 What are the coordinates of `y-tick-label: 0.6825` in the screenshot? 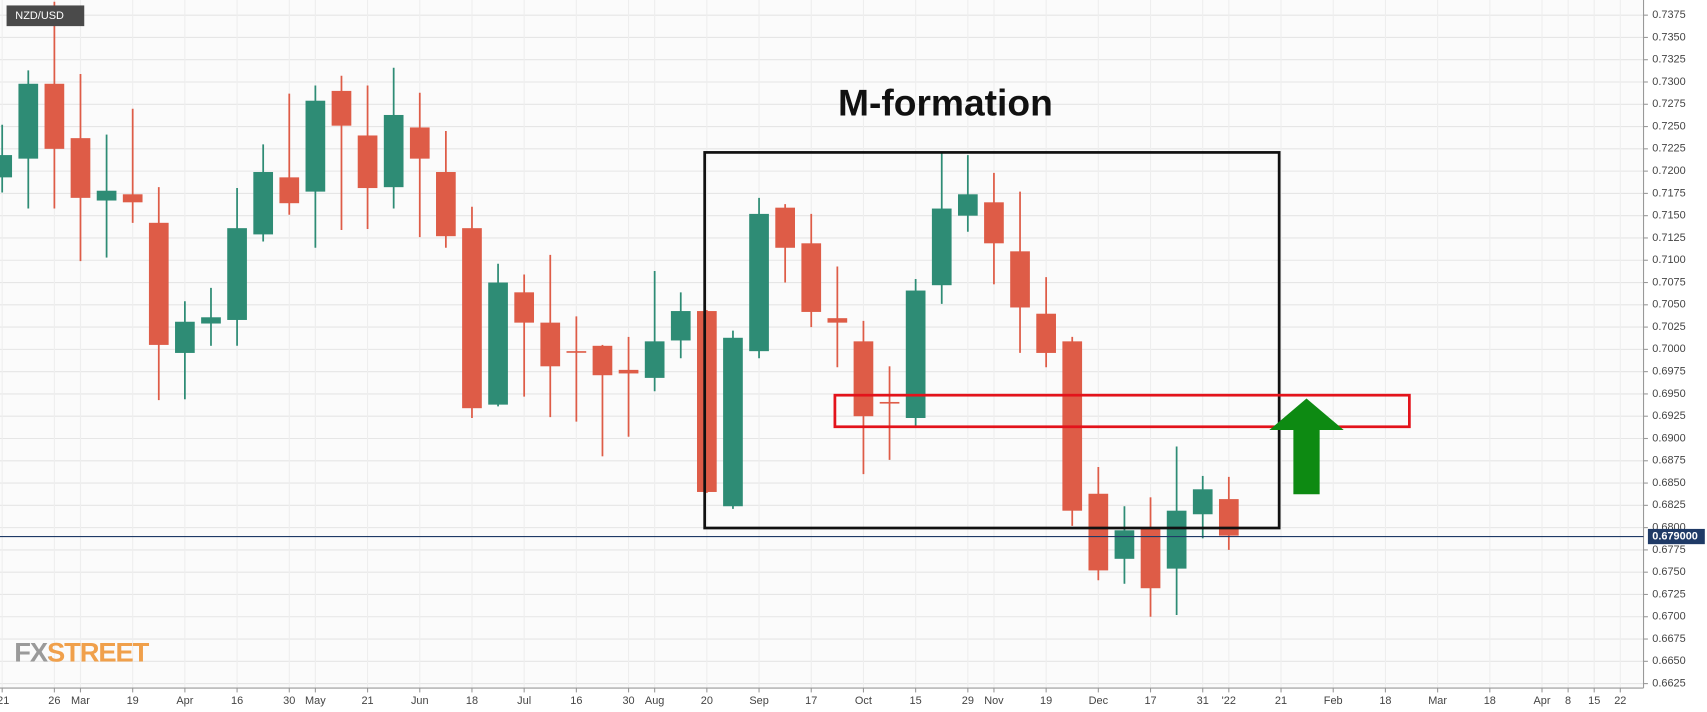 It's located at (1668, 505).